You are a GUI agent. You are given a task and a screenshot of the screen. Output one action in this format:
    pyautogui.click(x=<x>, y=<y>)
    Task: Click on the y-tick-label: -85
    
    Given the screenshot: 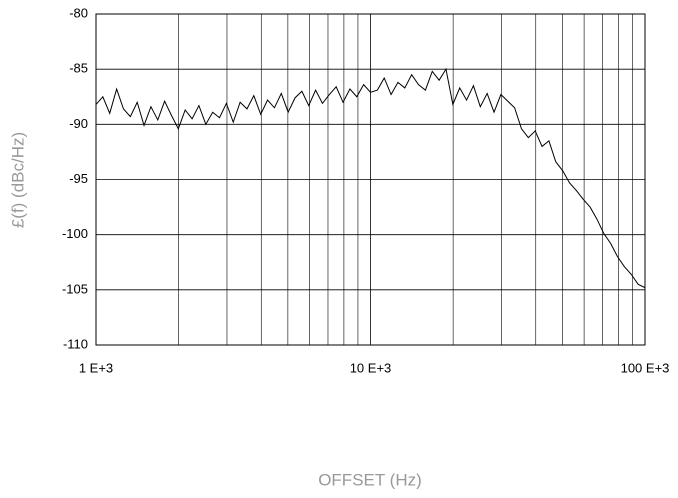 What is the action you would take?
    pyautogui.click(x=78, y=68)
    